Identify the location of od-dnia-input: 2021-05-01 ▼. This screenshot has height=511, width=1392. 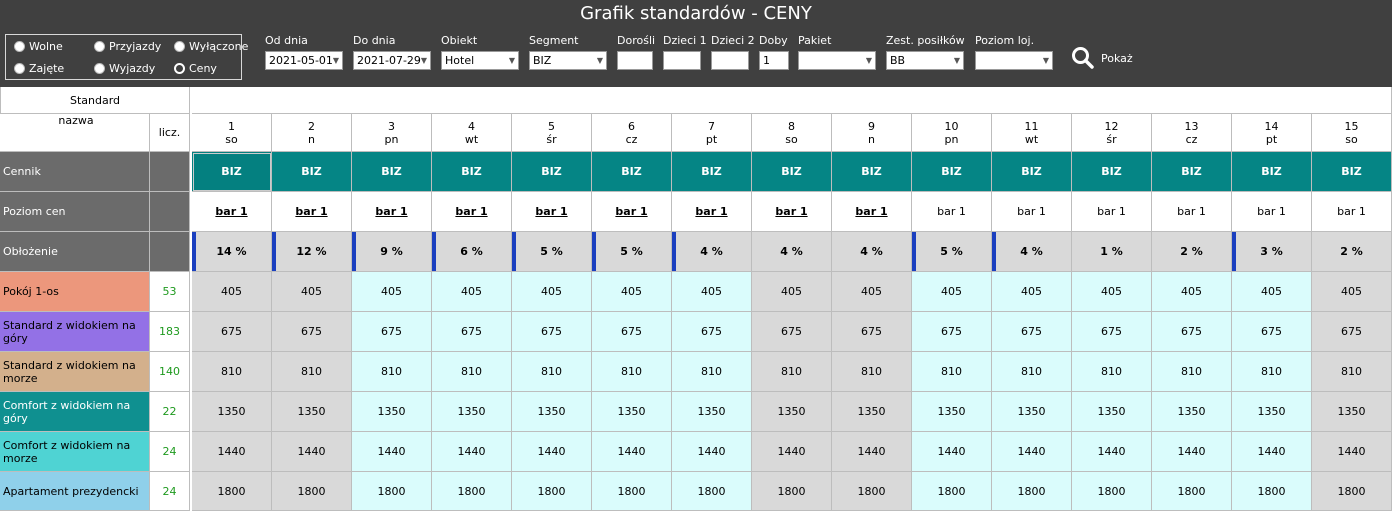
(304, 60).